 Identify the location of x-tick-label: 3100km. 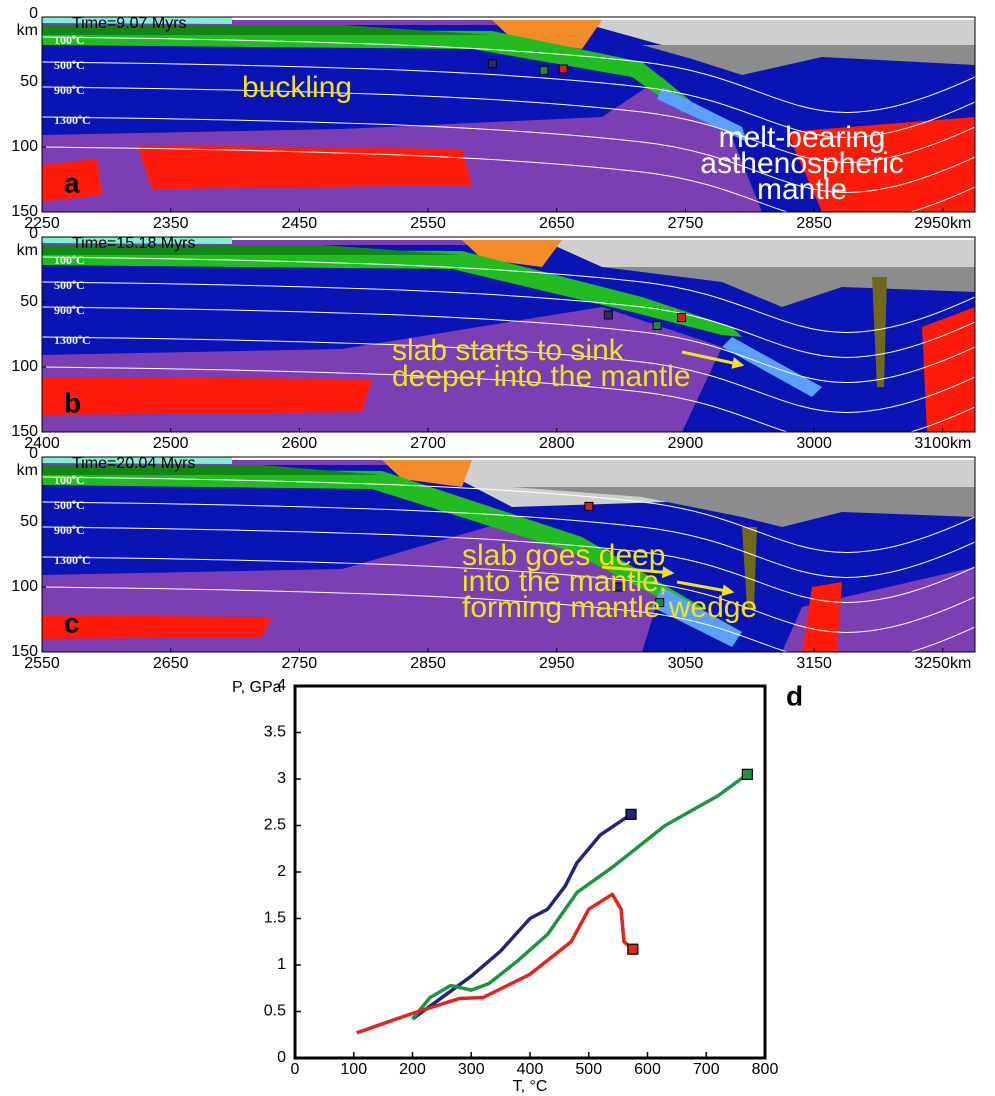
(942, 443).